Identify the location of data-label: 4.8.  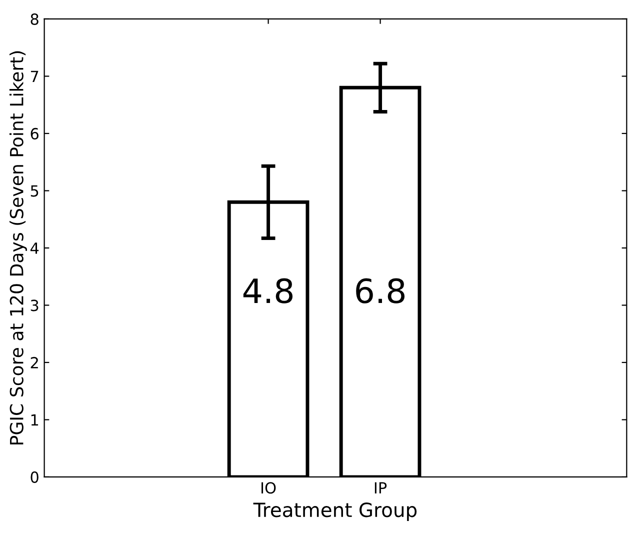
(268, 291).